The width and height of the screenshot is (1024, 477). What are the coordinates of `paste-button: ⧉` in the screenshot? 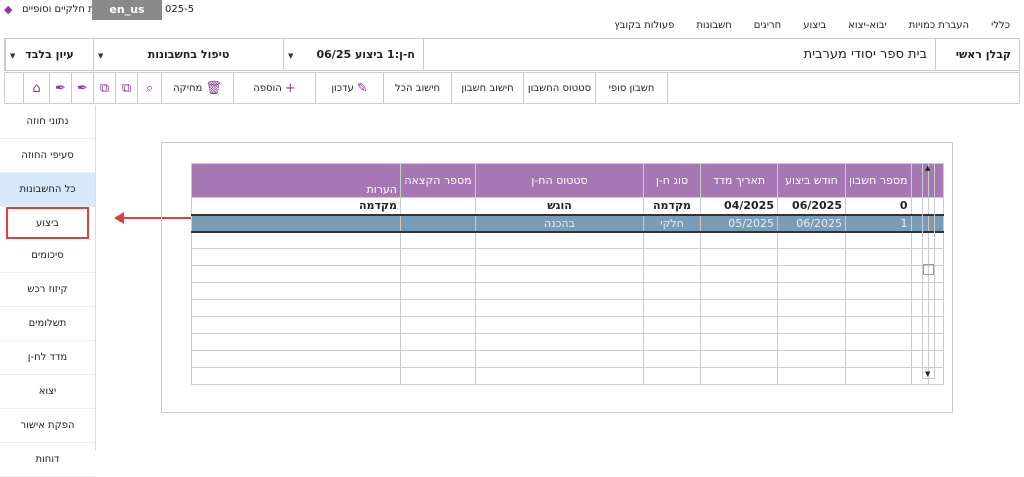 It's located at (104, 88).